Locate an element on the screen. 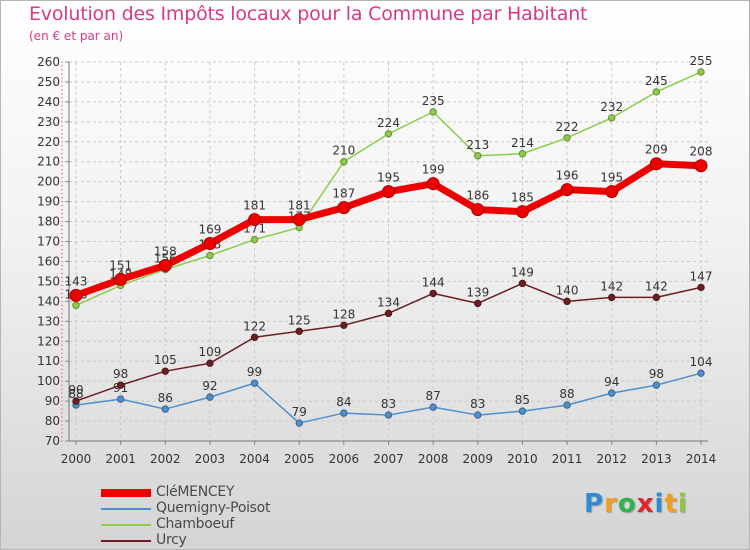 The width and height of the screenshot is (750, 550). x-tick-label: 2002 is located at coordinates (165, 459).